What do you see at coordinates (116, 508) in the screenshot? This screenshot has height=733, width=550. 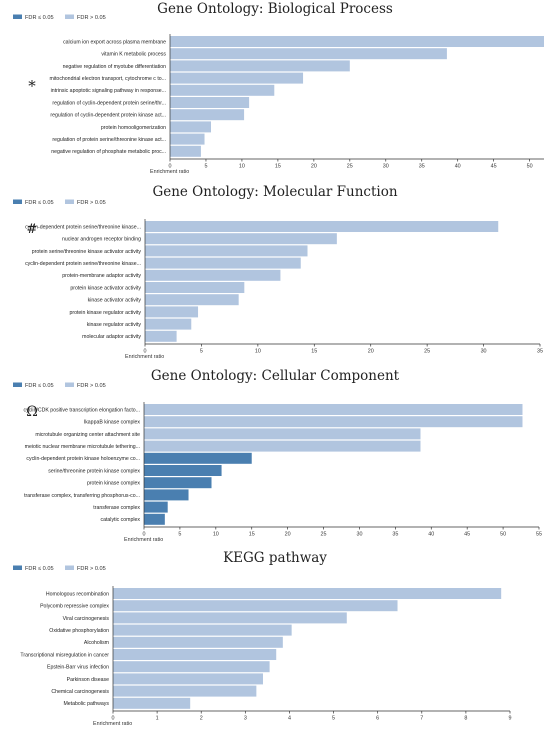 I see `category-label: transferase complex` at bounding box center [116, 508].